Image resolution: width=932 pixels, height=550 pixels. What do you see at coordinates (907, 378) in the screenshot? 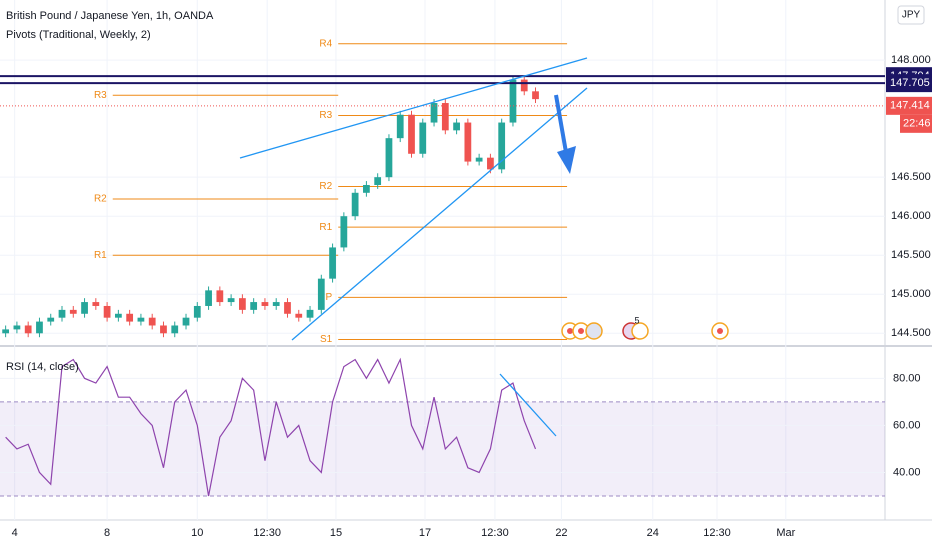
I see `y-tick-label: 80.00` at bounding box center [907, 378].